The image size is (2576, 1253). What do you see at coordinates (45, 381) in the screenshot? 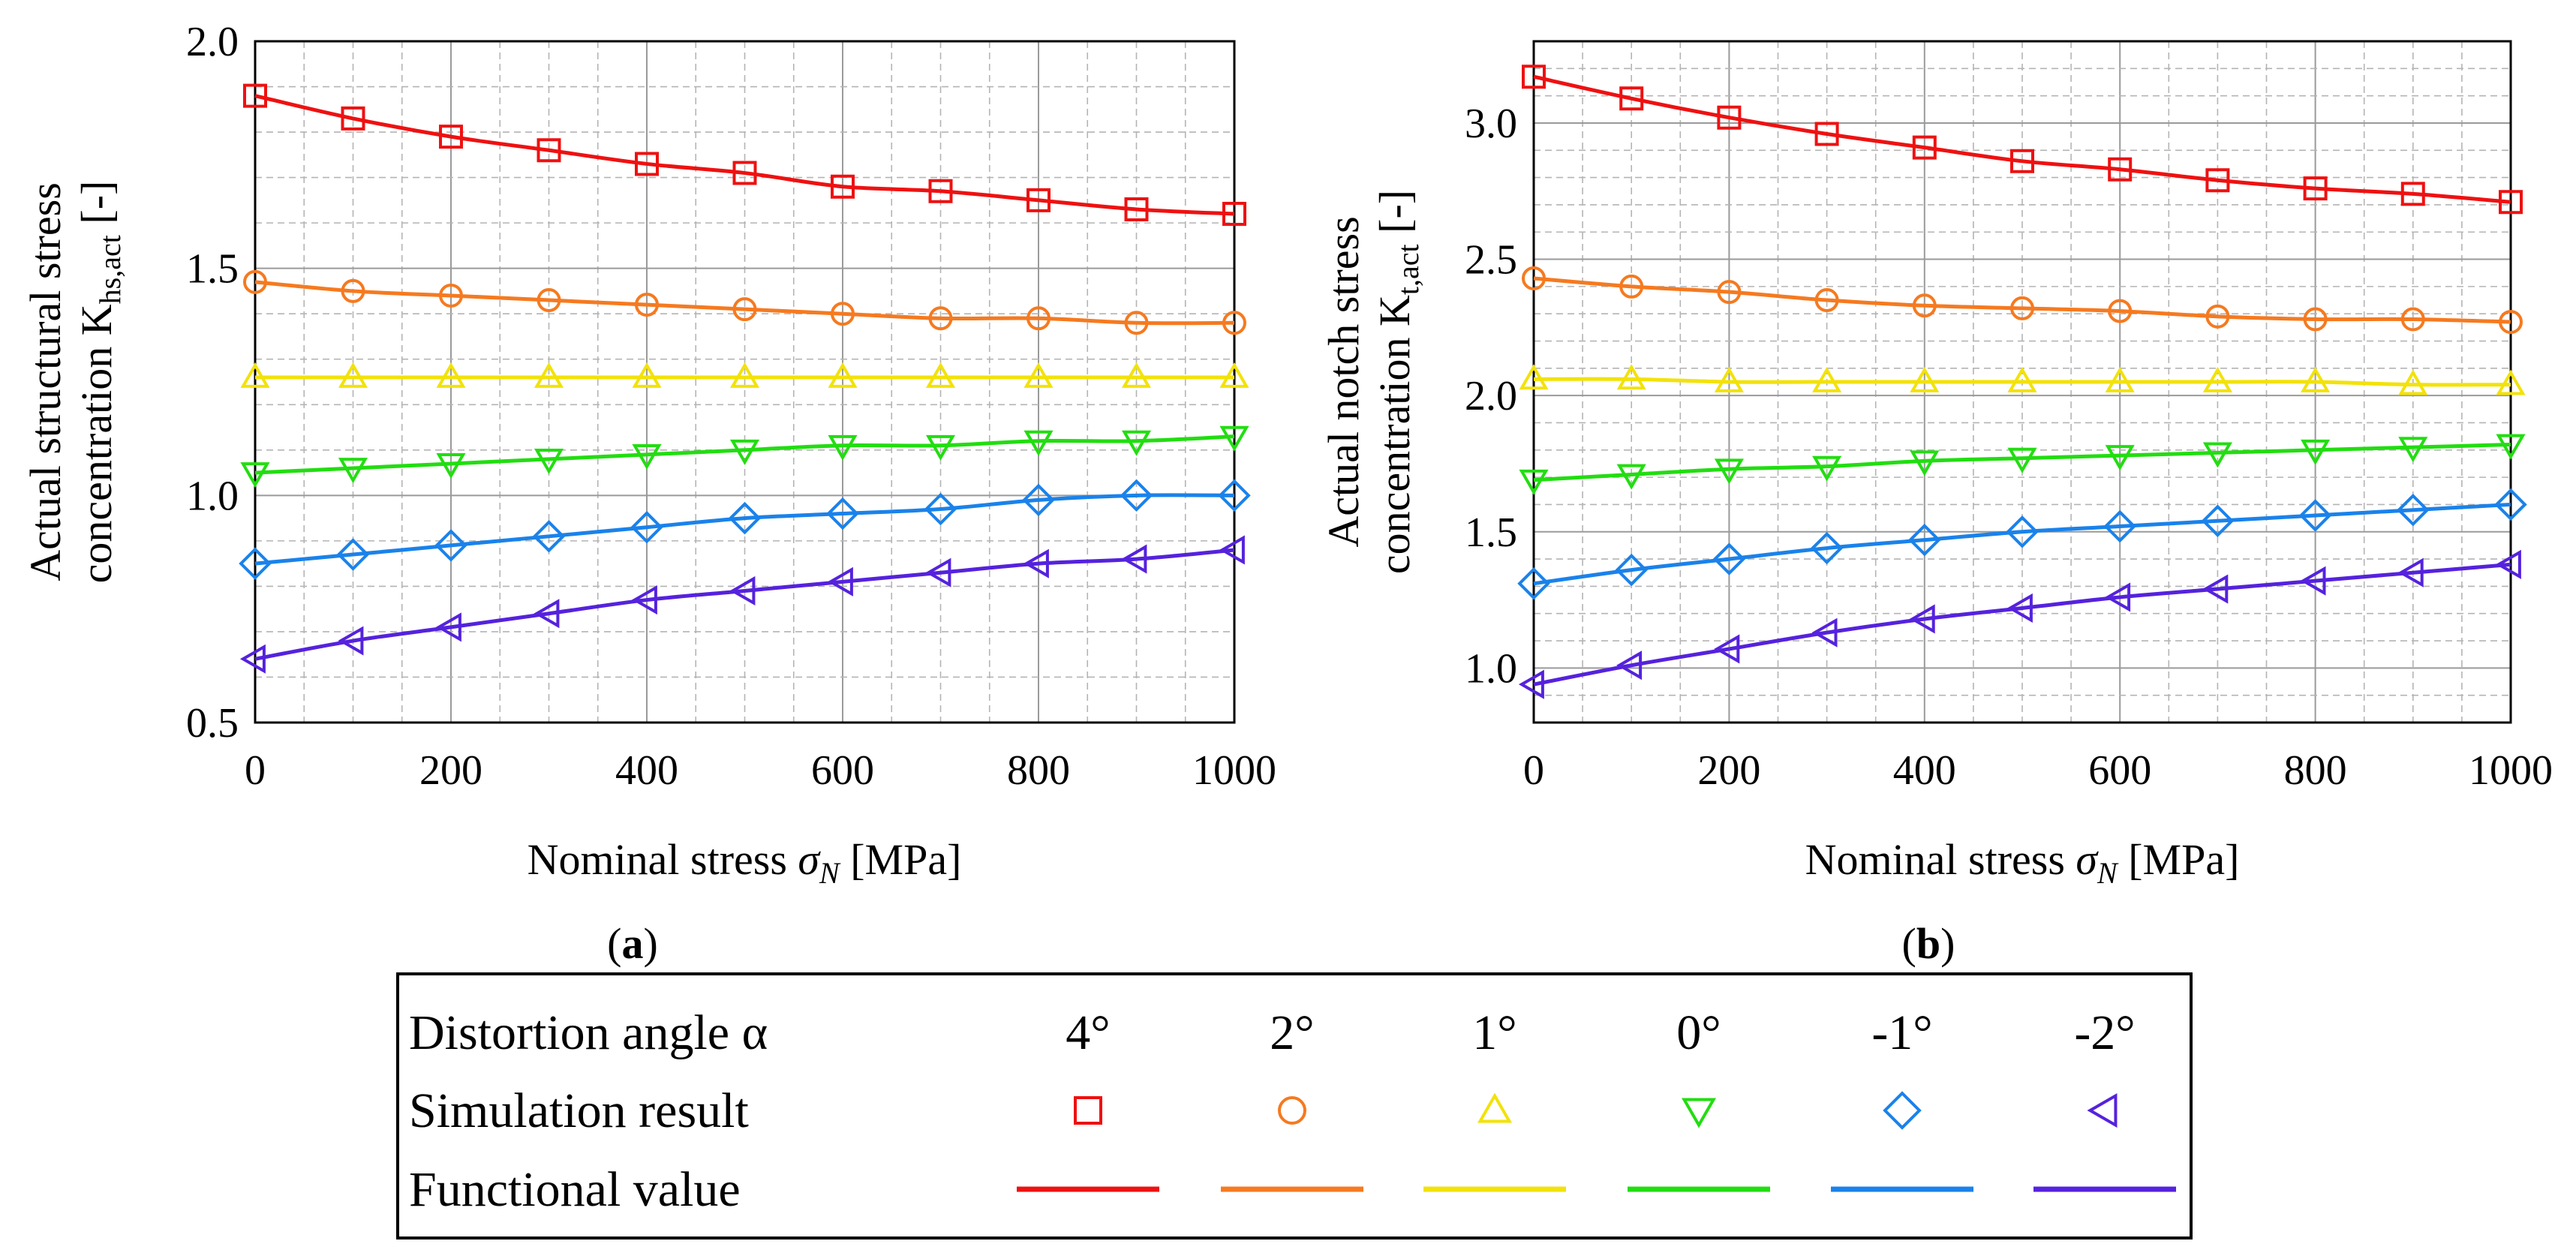
I see `y-axis-title-a-line1: Actual structural stress` at bounding box center [45, 381].